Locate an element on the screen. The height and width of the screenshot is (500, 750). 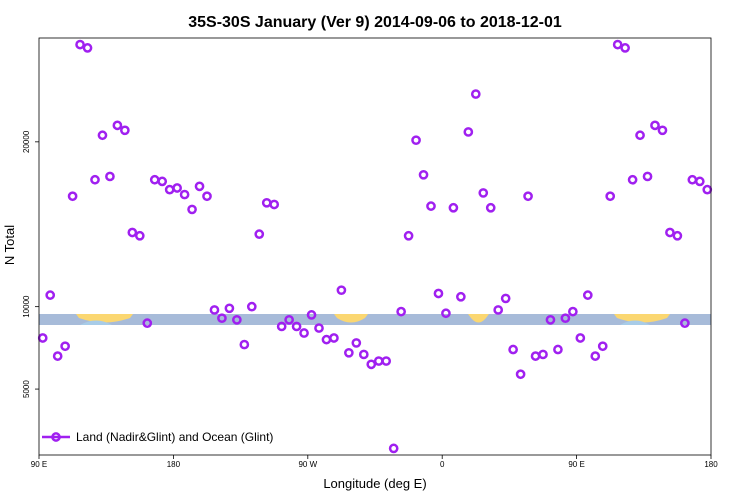
y-tick-label: 20000 is located at coordinates (26, 141).